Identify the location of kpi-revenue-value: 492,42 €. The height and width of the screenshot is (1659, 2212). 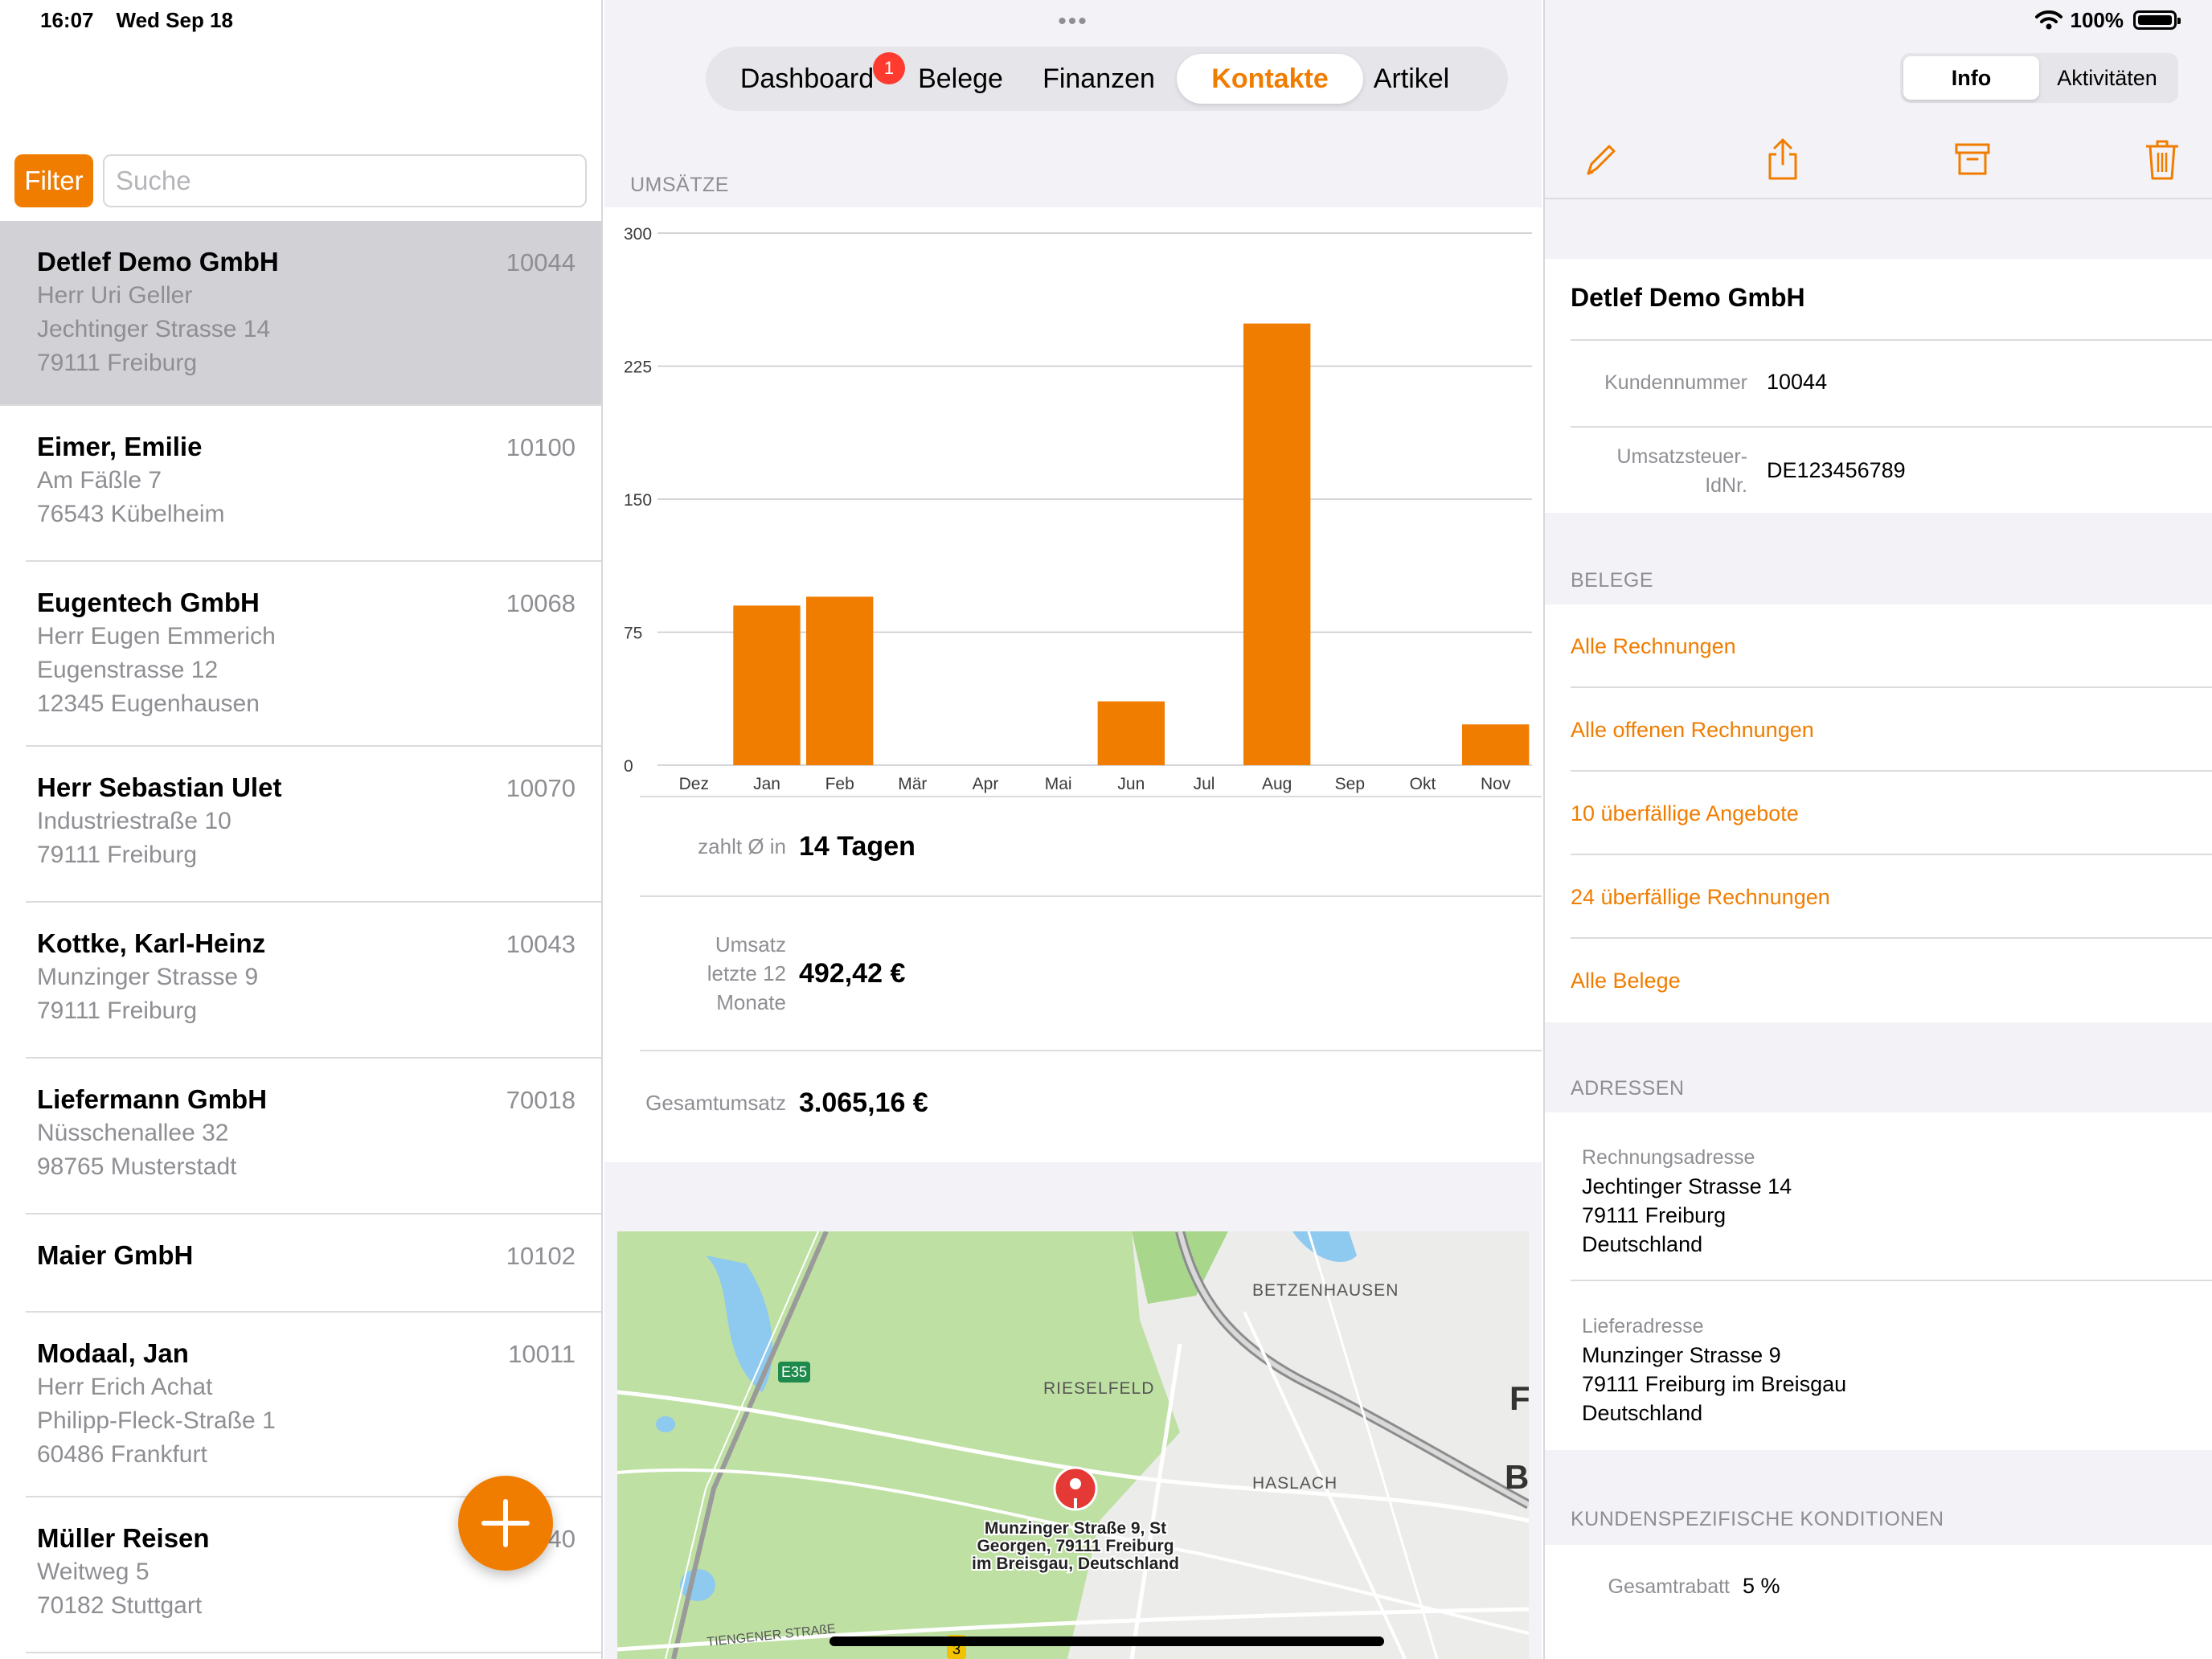
(852, 973).